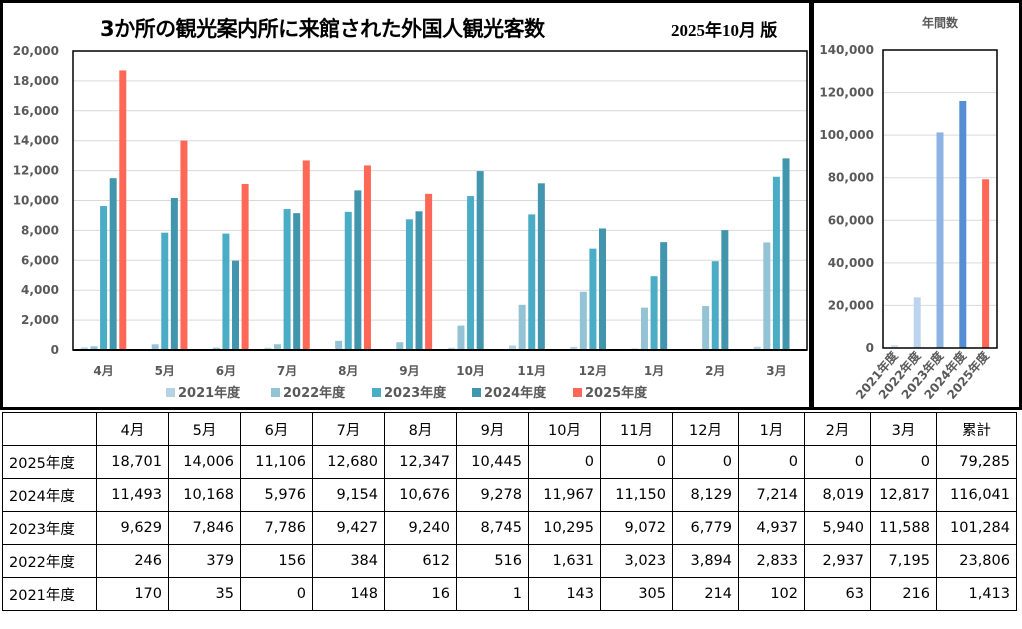  What do you see at coordinates (976, 495) in the screenshot?
I see `table-cell: 116,041` at bounding box center [976, 495].